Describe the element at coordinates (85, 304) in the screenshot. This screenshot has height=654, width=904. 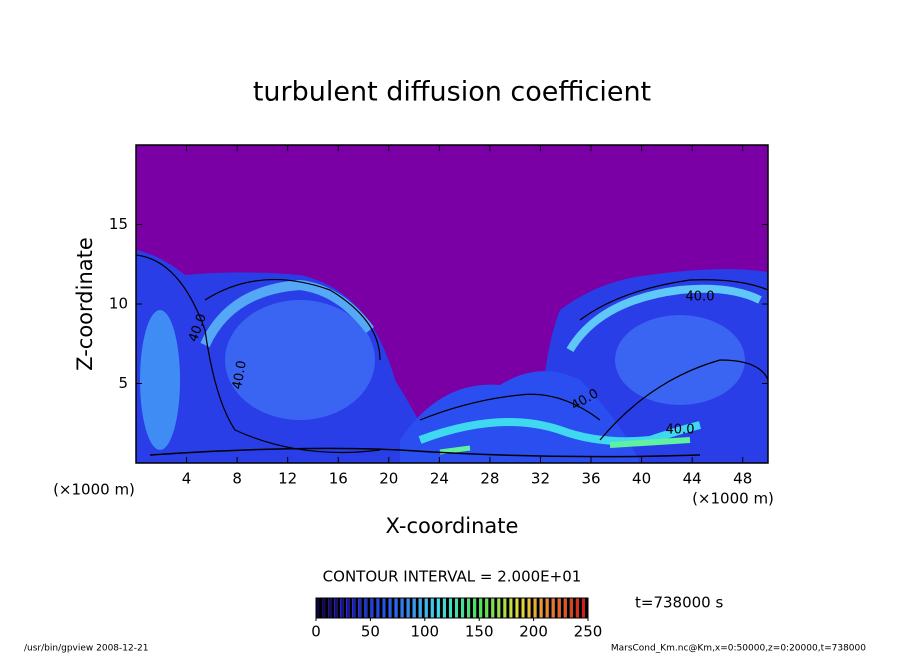
I see `y-axis-label: Z-coordinate` at that location.